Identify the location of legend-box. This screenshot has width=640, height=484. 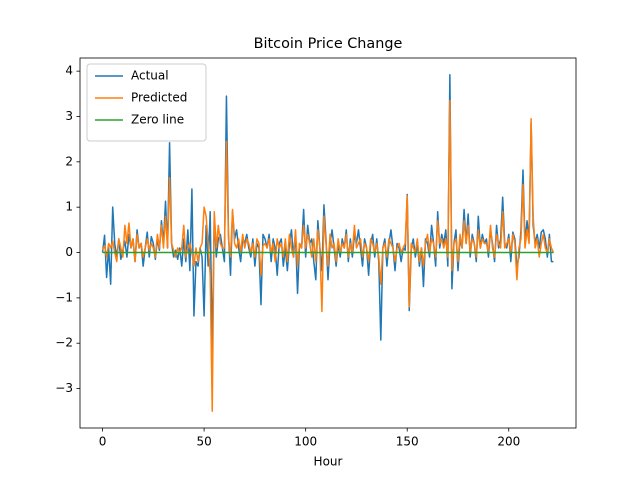
(146, 102).